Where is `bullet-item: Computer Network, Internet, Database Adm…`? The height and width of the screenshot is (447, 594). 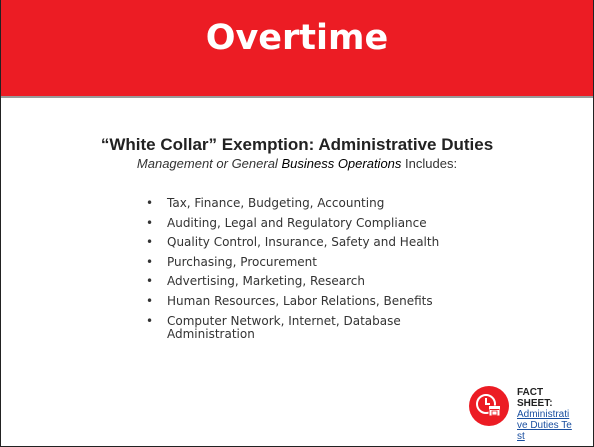
bullet-item: Computer Network, Internet, Database Adm… is located at coordinates (311, 327).